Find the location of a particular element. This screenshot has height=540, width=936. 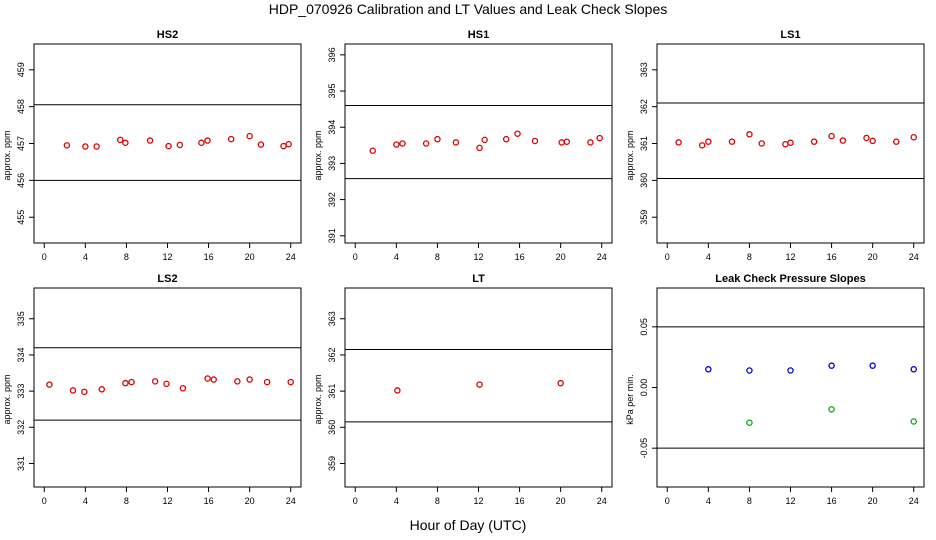

panel-title: Leak Check Pressure Slopes is located at coordinates (790, 279).